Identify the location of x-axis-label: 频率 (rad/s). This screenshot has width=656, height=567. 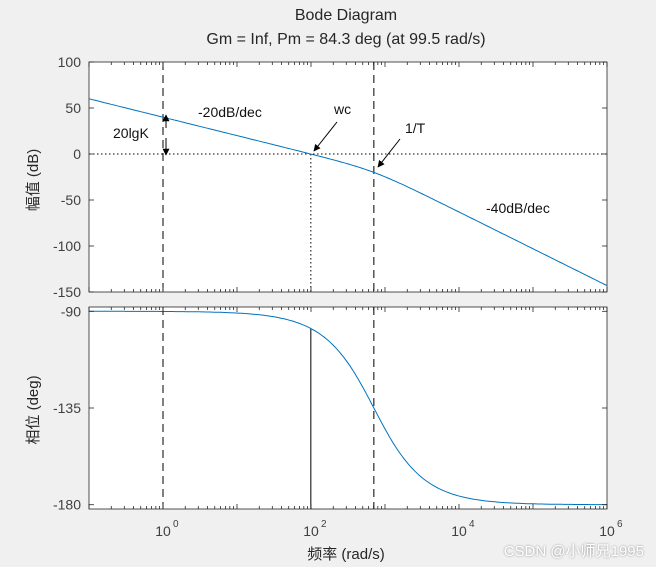
(346, 554).